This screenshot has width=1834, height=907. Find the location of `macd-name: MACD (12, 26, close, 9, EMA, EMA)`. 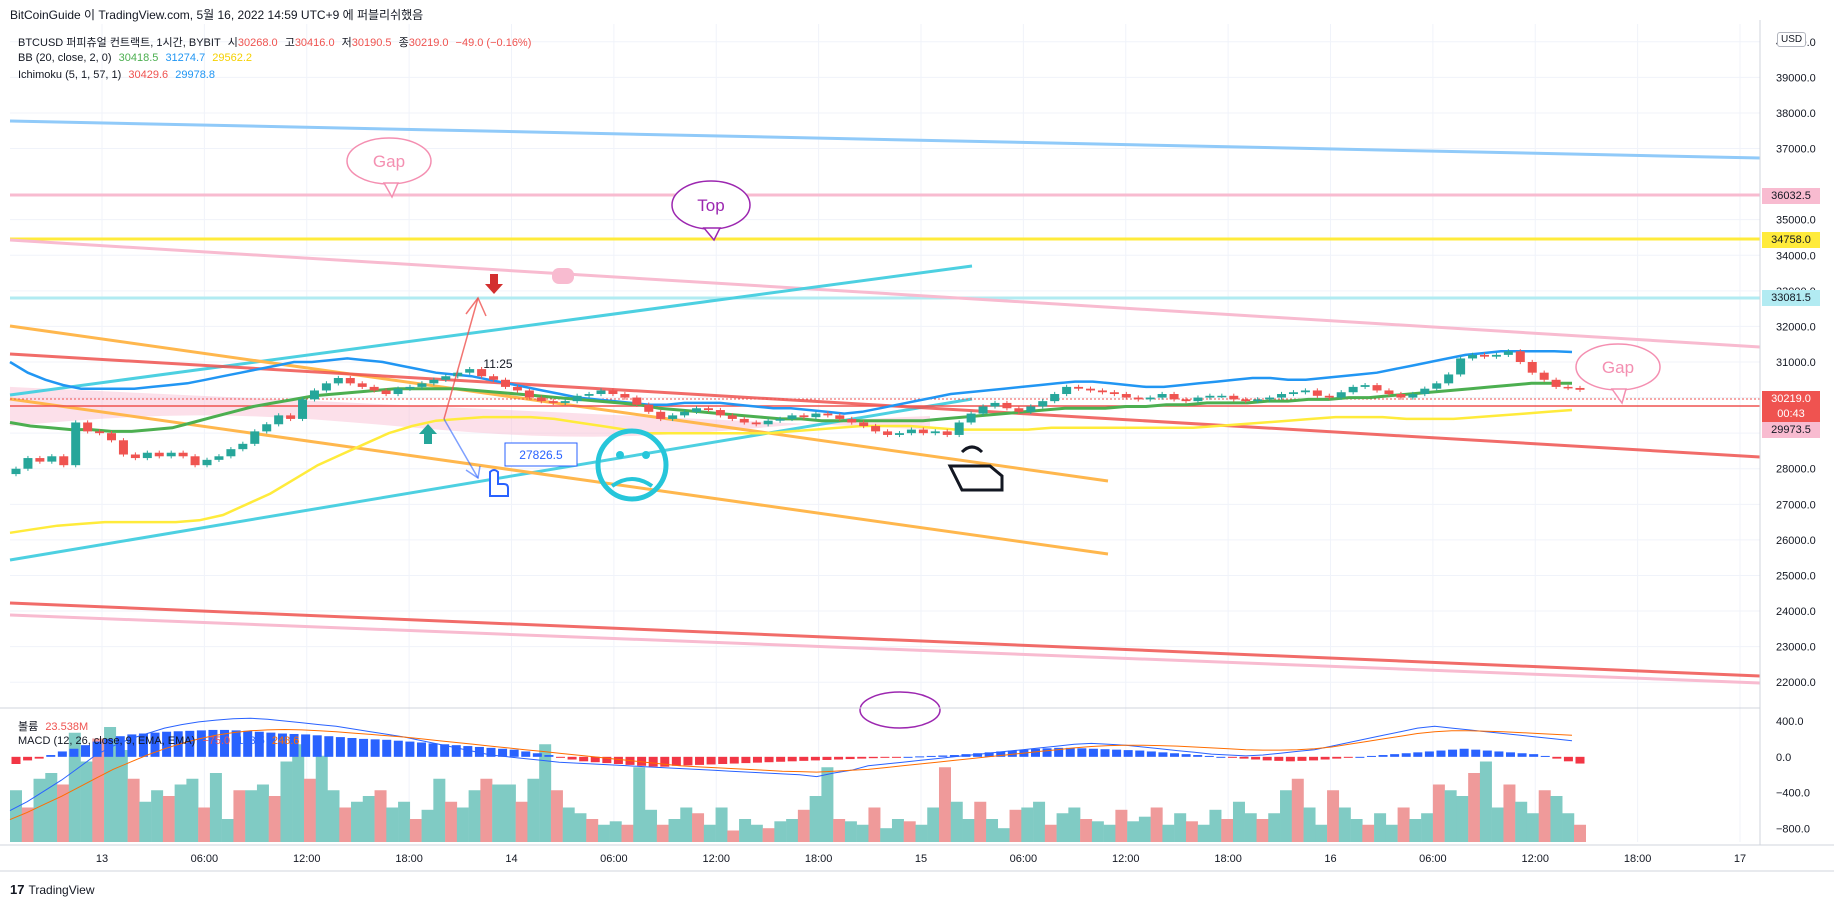

macd-name: MACD (12, 26, close, 9, EMA, EMA) is located at coordinates (107, 741).